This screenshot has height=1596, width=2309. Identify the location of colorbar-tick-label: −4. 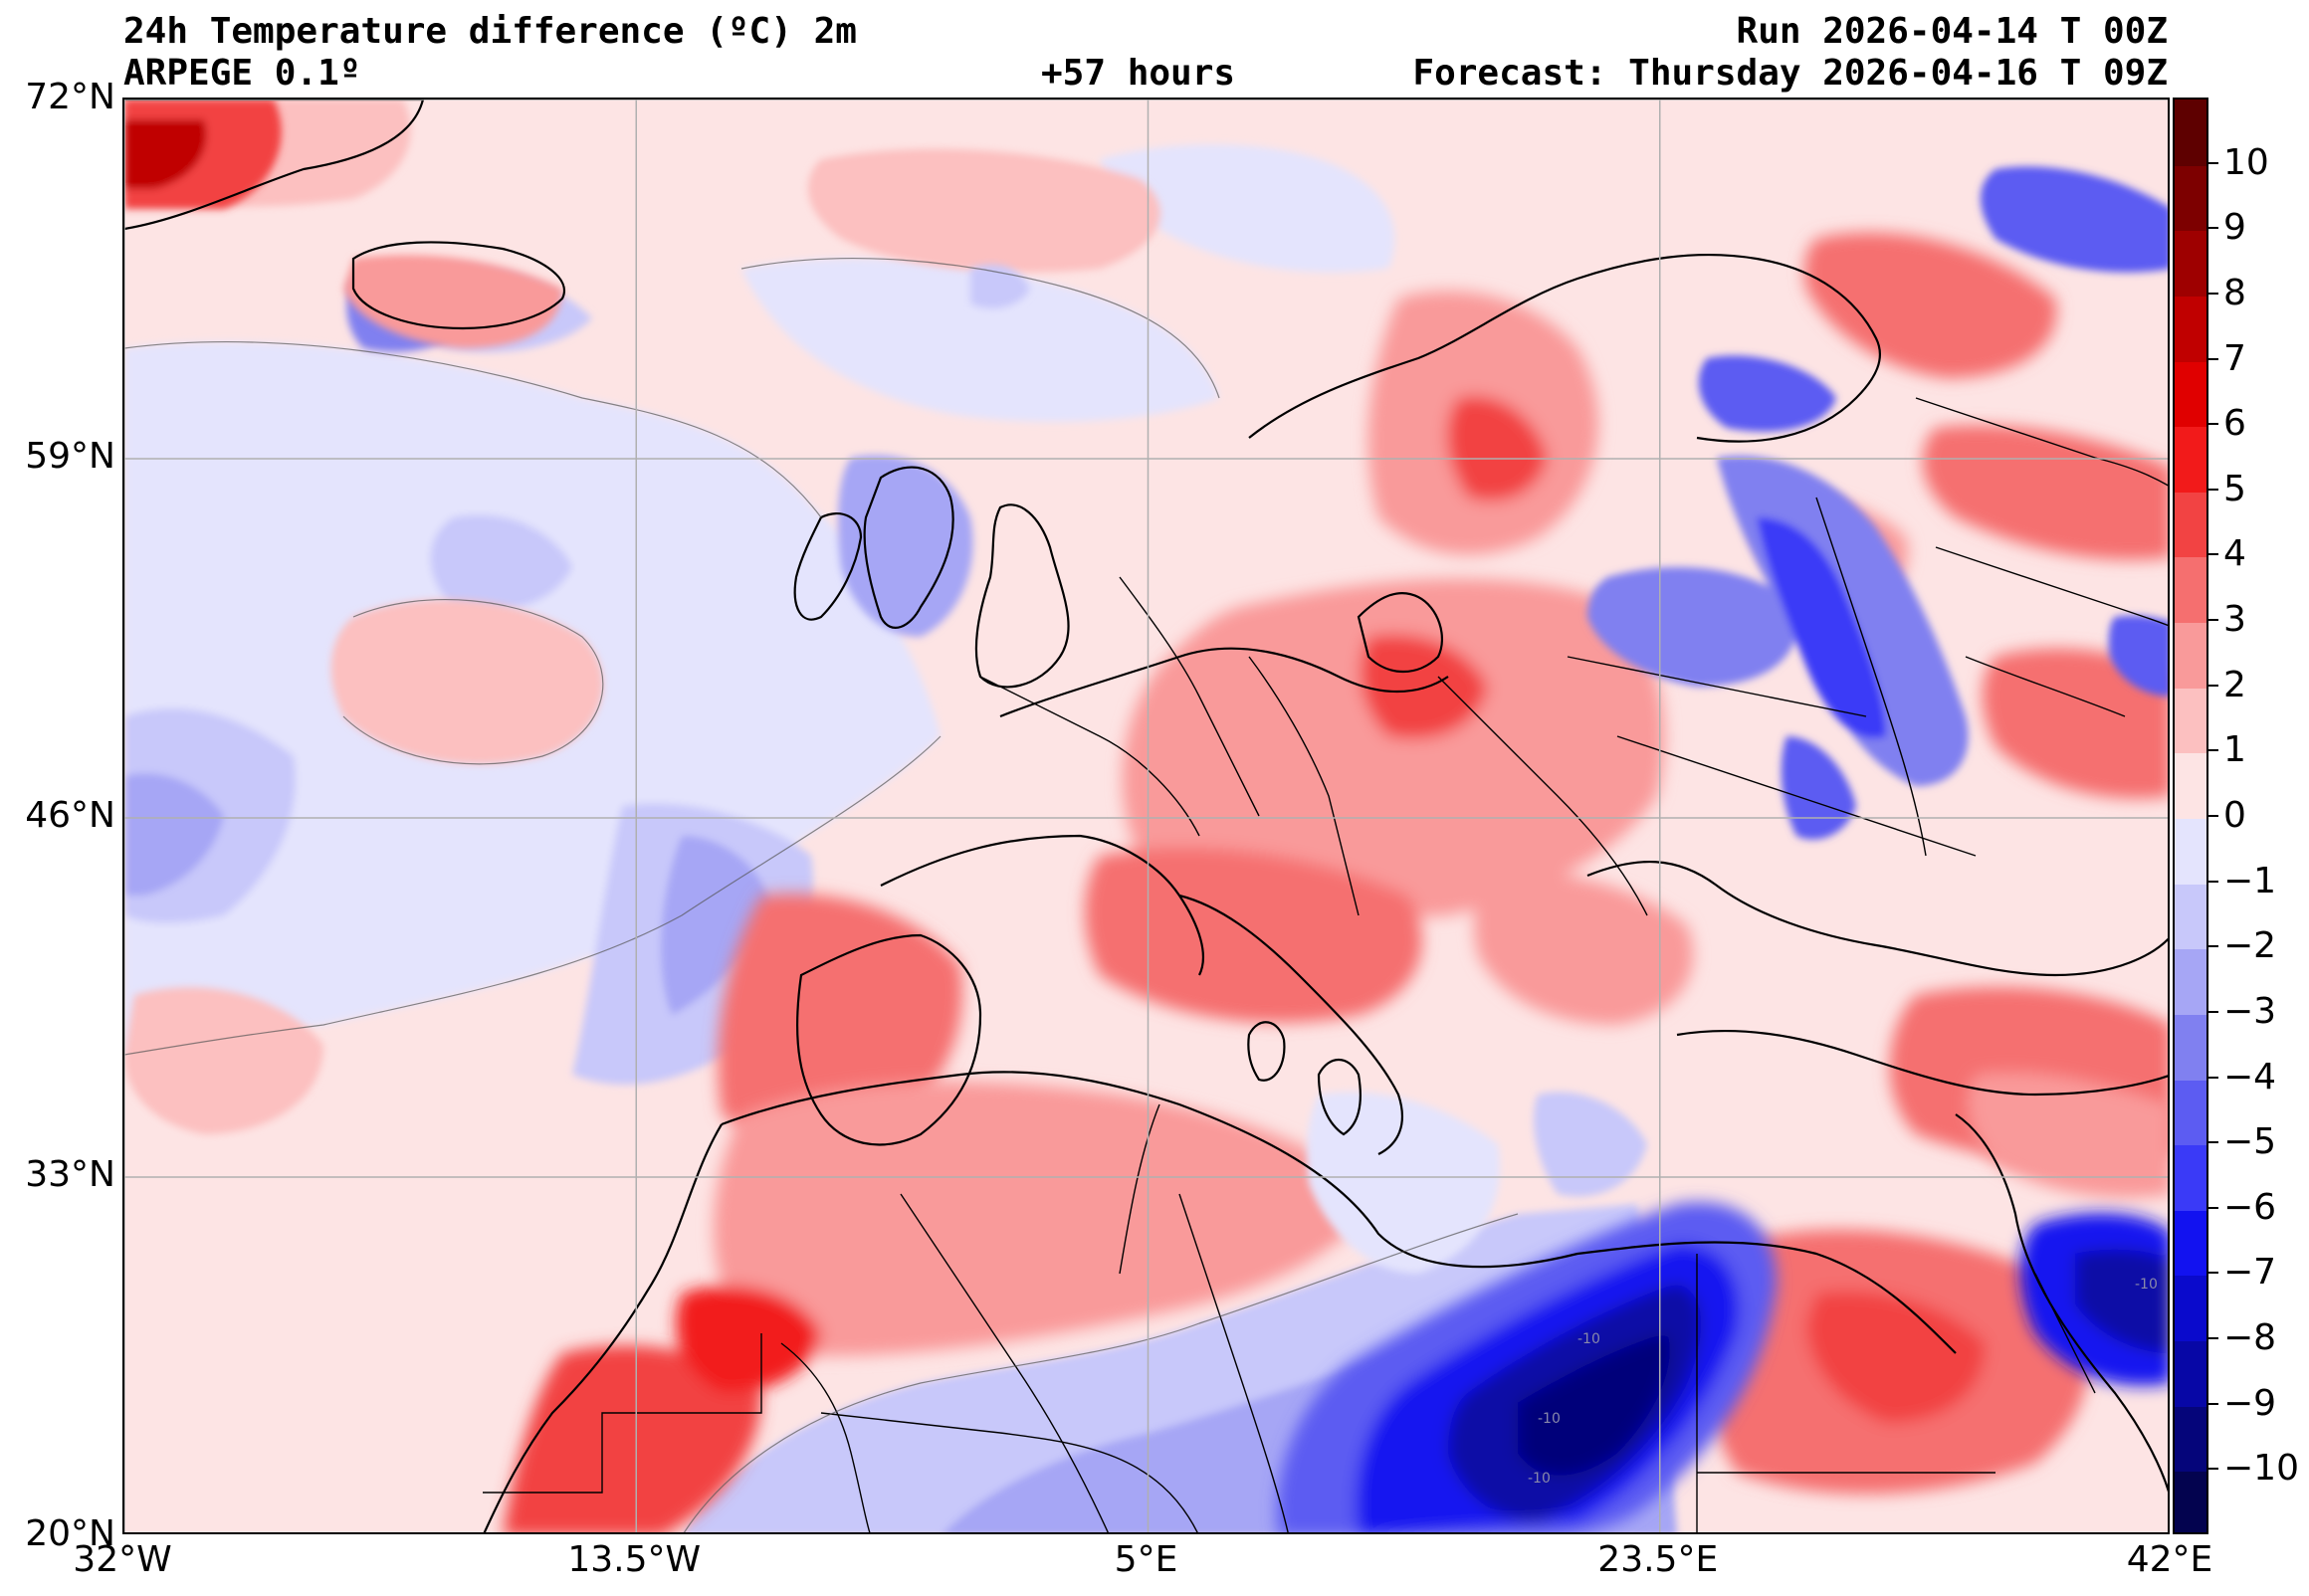
(2250, 1077).